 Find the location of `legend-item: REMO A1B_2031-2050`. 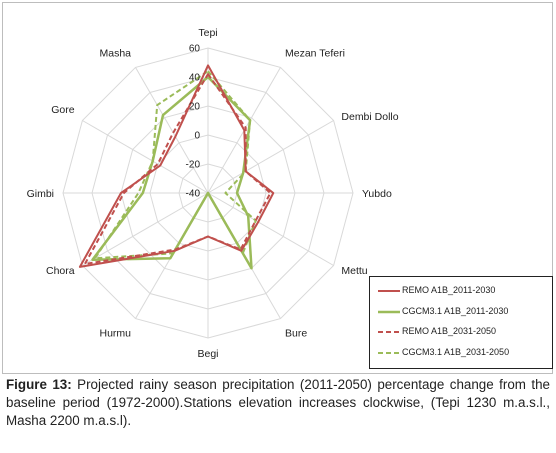

legend-item: REMO A1B_2031-2050 is located at coordinates (462, 332).